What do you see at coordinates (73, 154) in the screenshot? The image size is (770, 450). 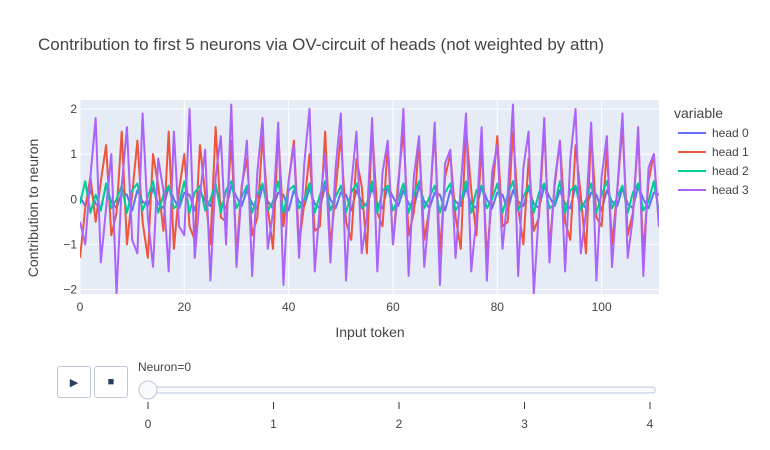 I see `y-tick-label: 1` at bounding box center [73, 154].